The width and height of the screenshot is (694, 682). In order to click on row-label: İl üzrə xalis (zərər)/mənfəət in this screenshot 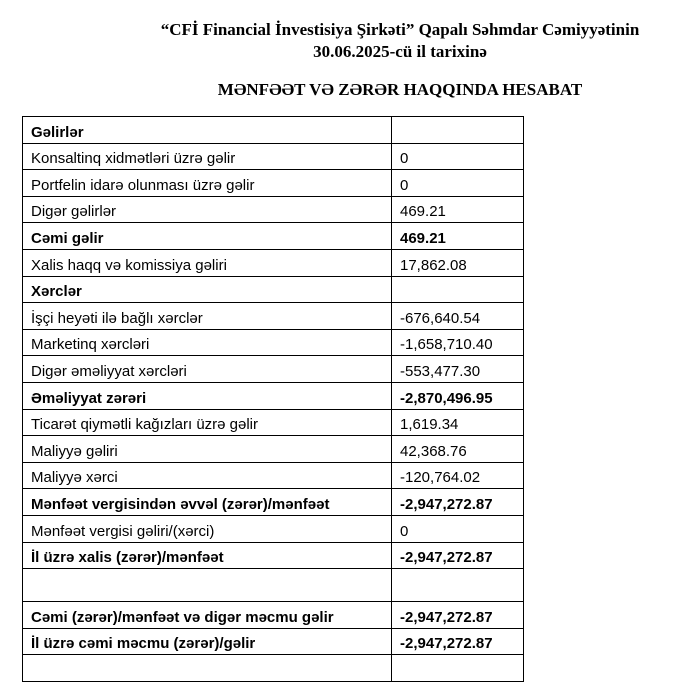, I will do `click(207, 555)`.